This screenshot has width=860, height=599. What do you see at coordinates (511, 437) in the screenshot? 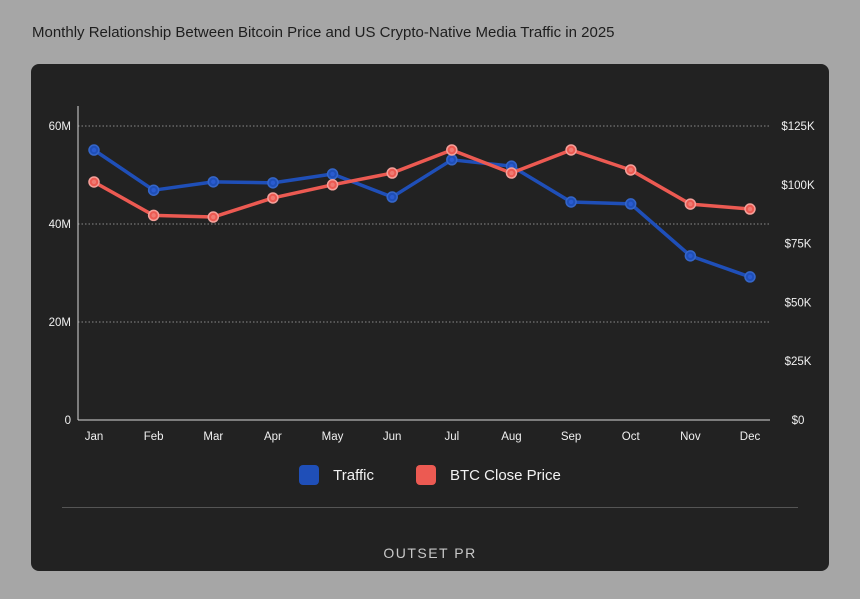
I see `x-tick-label: Aug` at bounding box center [511, 437].